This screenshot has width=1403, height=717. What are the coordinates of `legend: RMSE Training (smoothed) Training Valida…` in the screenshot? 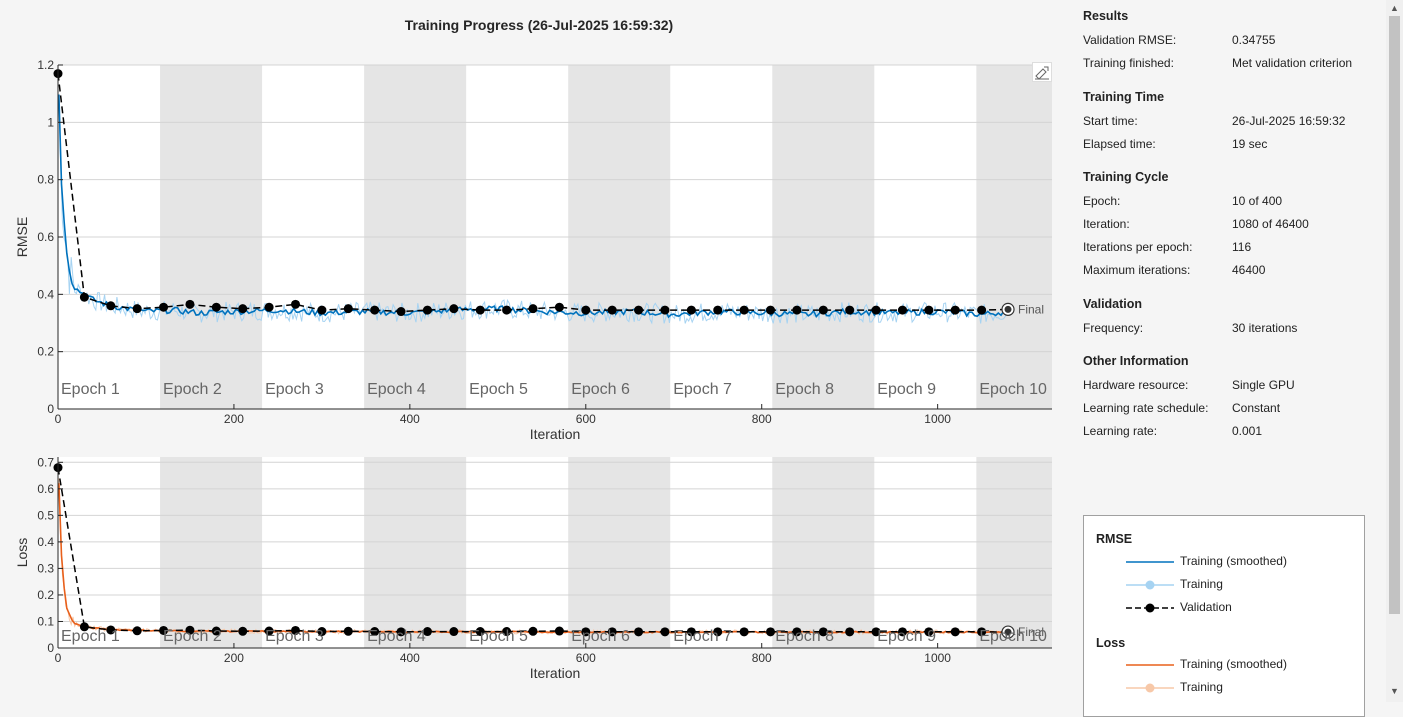 It's located at (1224, 616).